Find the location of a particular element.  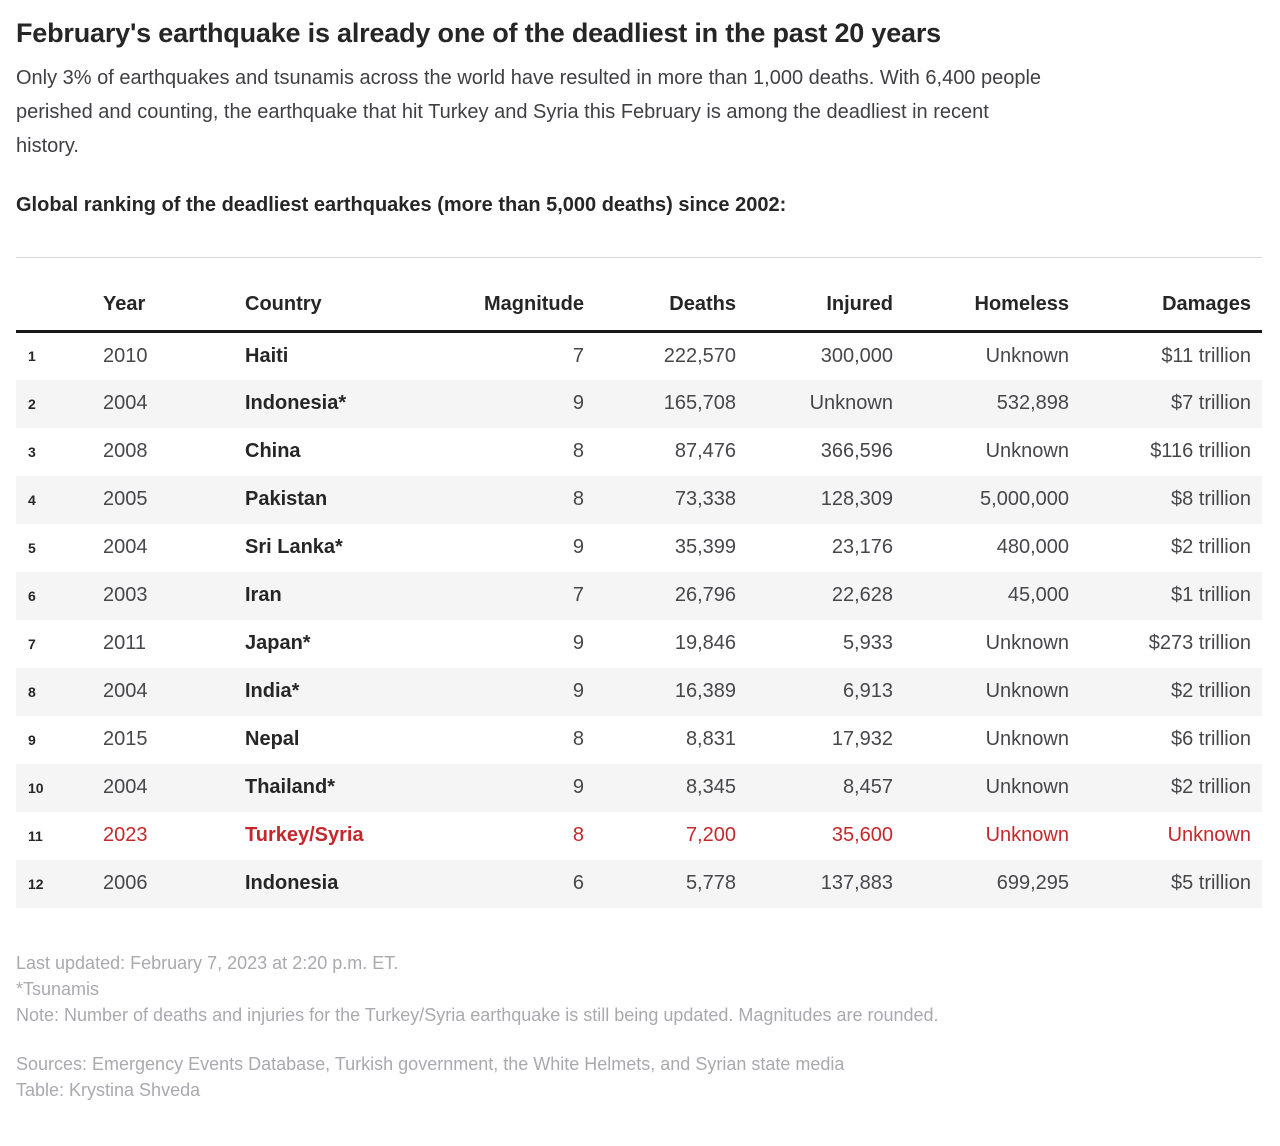

damages-cell: $11 trillion is located at coordinates (1206, 355).